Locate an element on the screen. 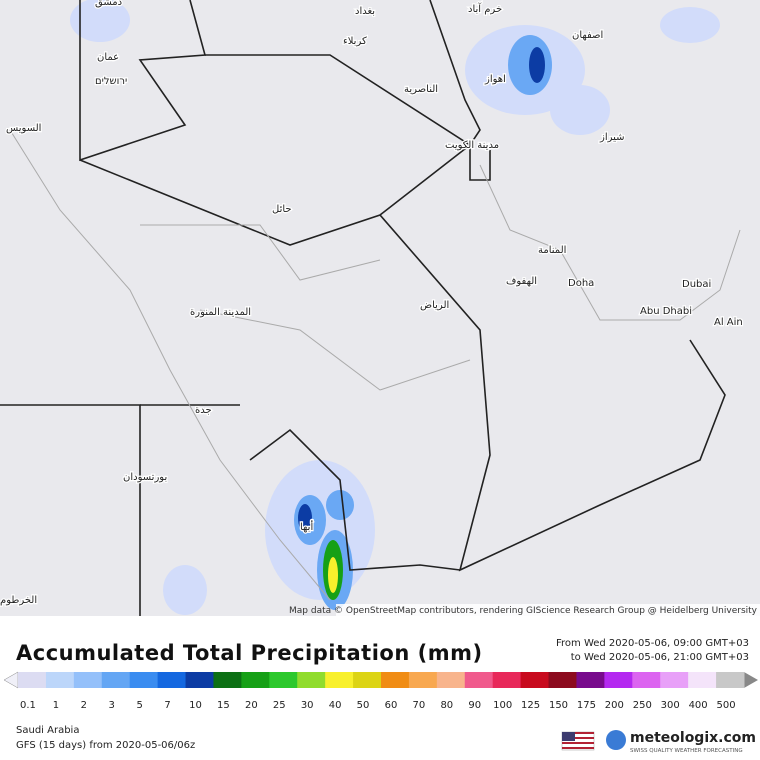  scale-label: 50 is located at coordinates (363, 705).